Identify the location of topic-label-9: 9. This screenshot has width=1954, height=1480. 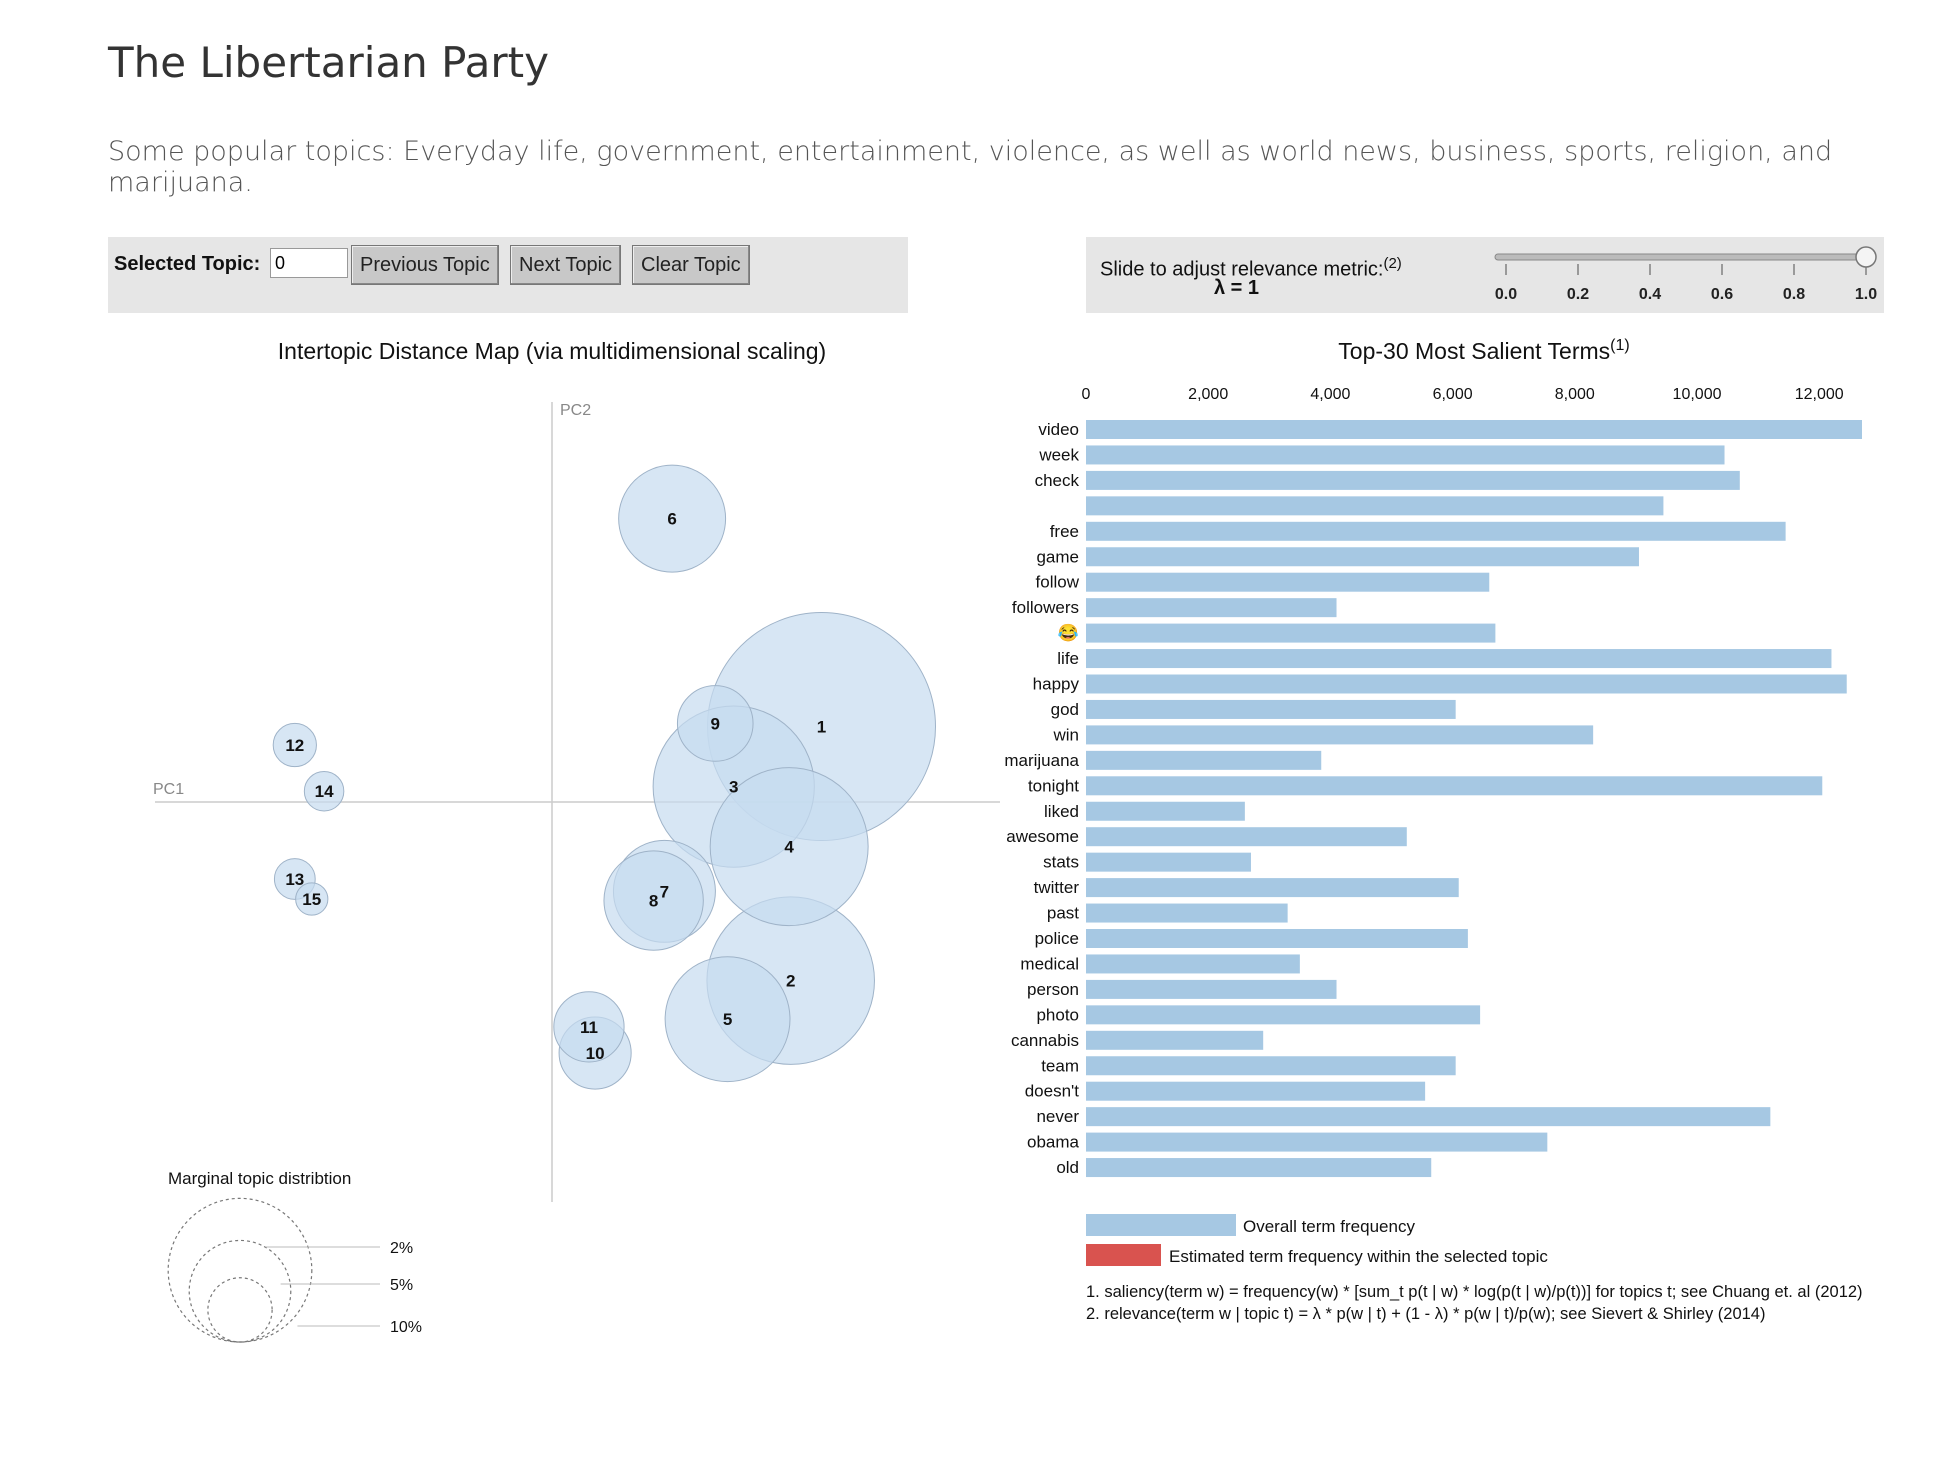
(715, 723).